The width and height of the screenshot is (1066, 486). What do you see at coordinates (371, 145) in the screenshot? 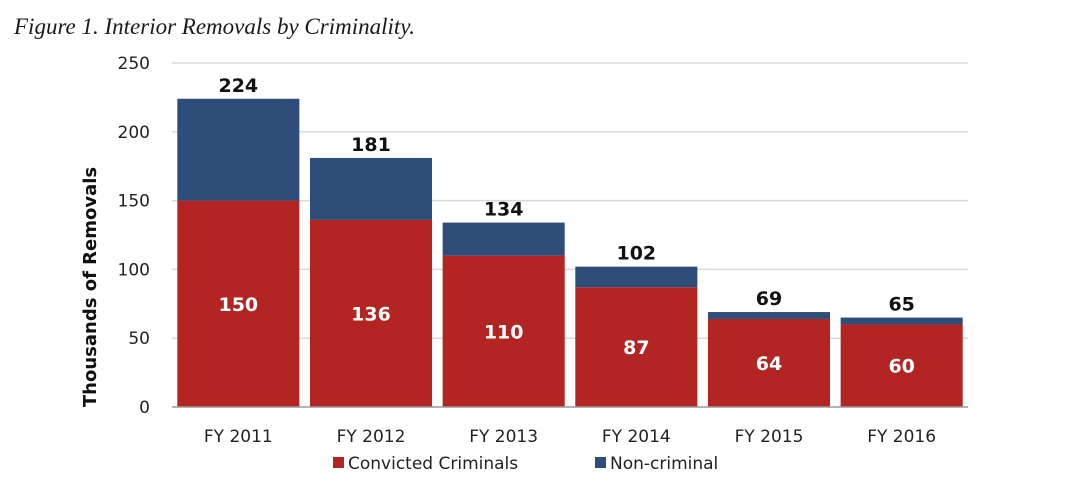
I see `data-label-total: 181` at bounding box center [371, 145].